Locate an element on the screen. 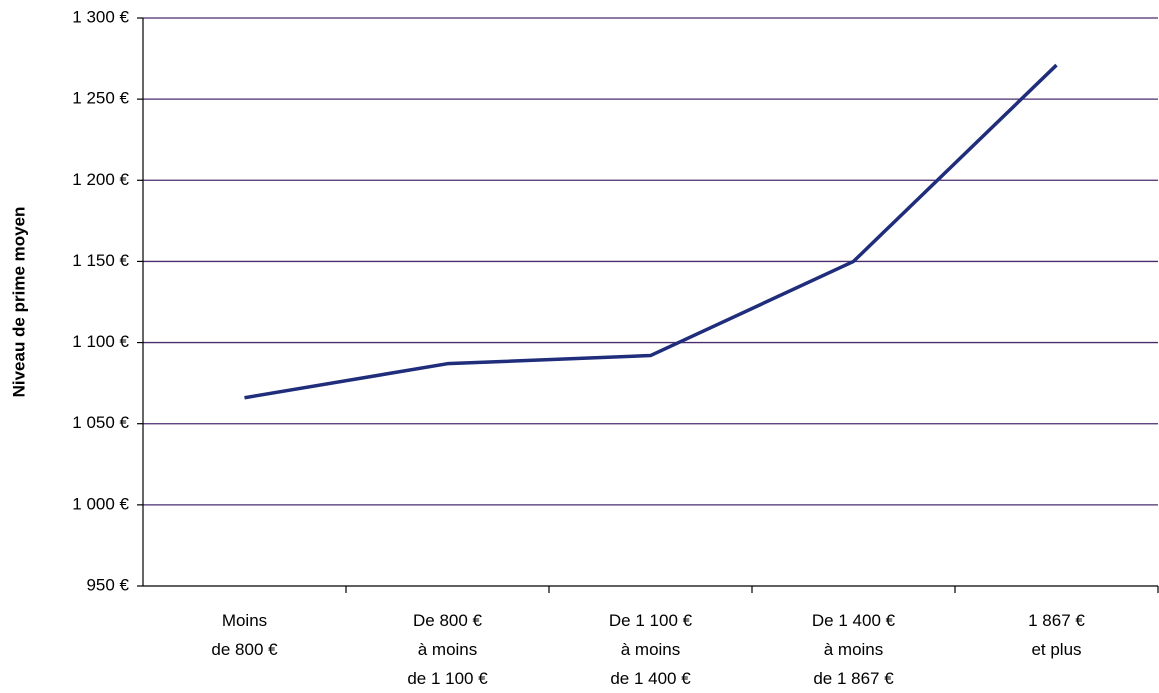 This screenshot has width=1159, height=693. y-axis-label: Niveau de prime moyen is located at coordinates (18, 302).